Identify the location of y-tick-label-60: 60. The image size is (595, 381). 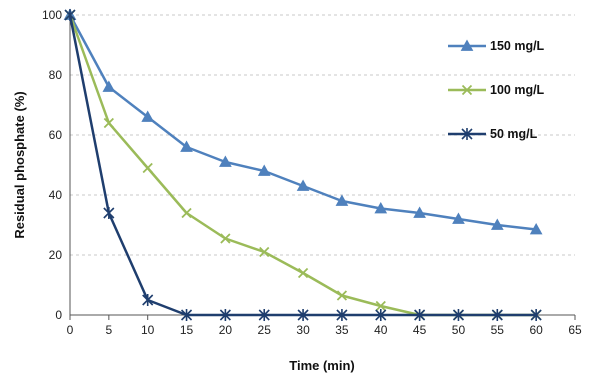
(56, 135).